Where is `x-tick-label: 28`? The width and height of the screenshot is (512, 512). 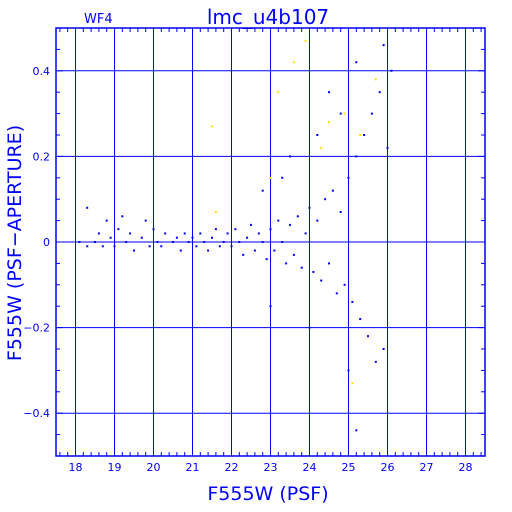 x-tick-label: 28 is located at coordinates (466, 467).